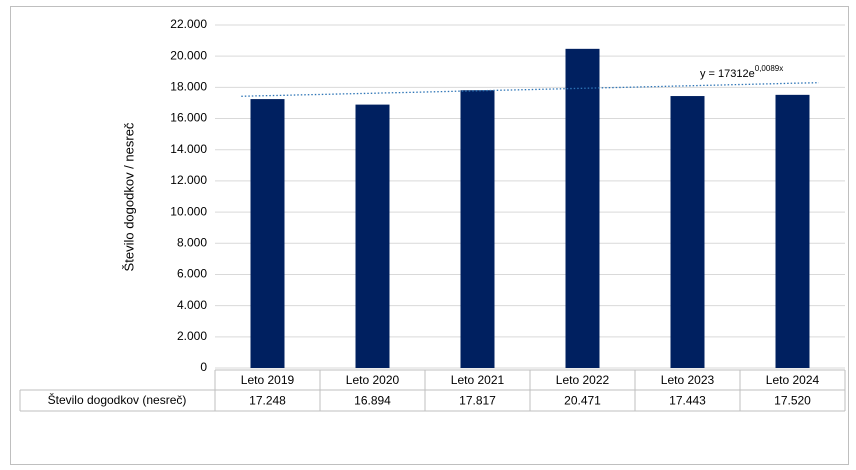 Image resolution: width=856 pixels, height=470 pixels. Describe the element at coordinates (478, 380) in the screenshot. I see `x-tick-label: Leto 2021` at that location.